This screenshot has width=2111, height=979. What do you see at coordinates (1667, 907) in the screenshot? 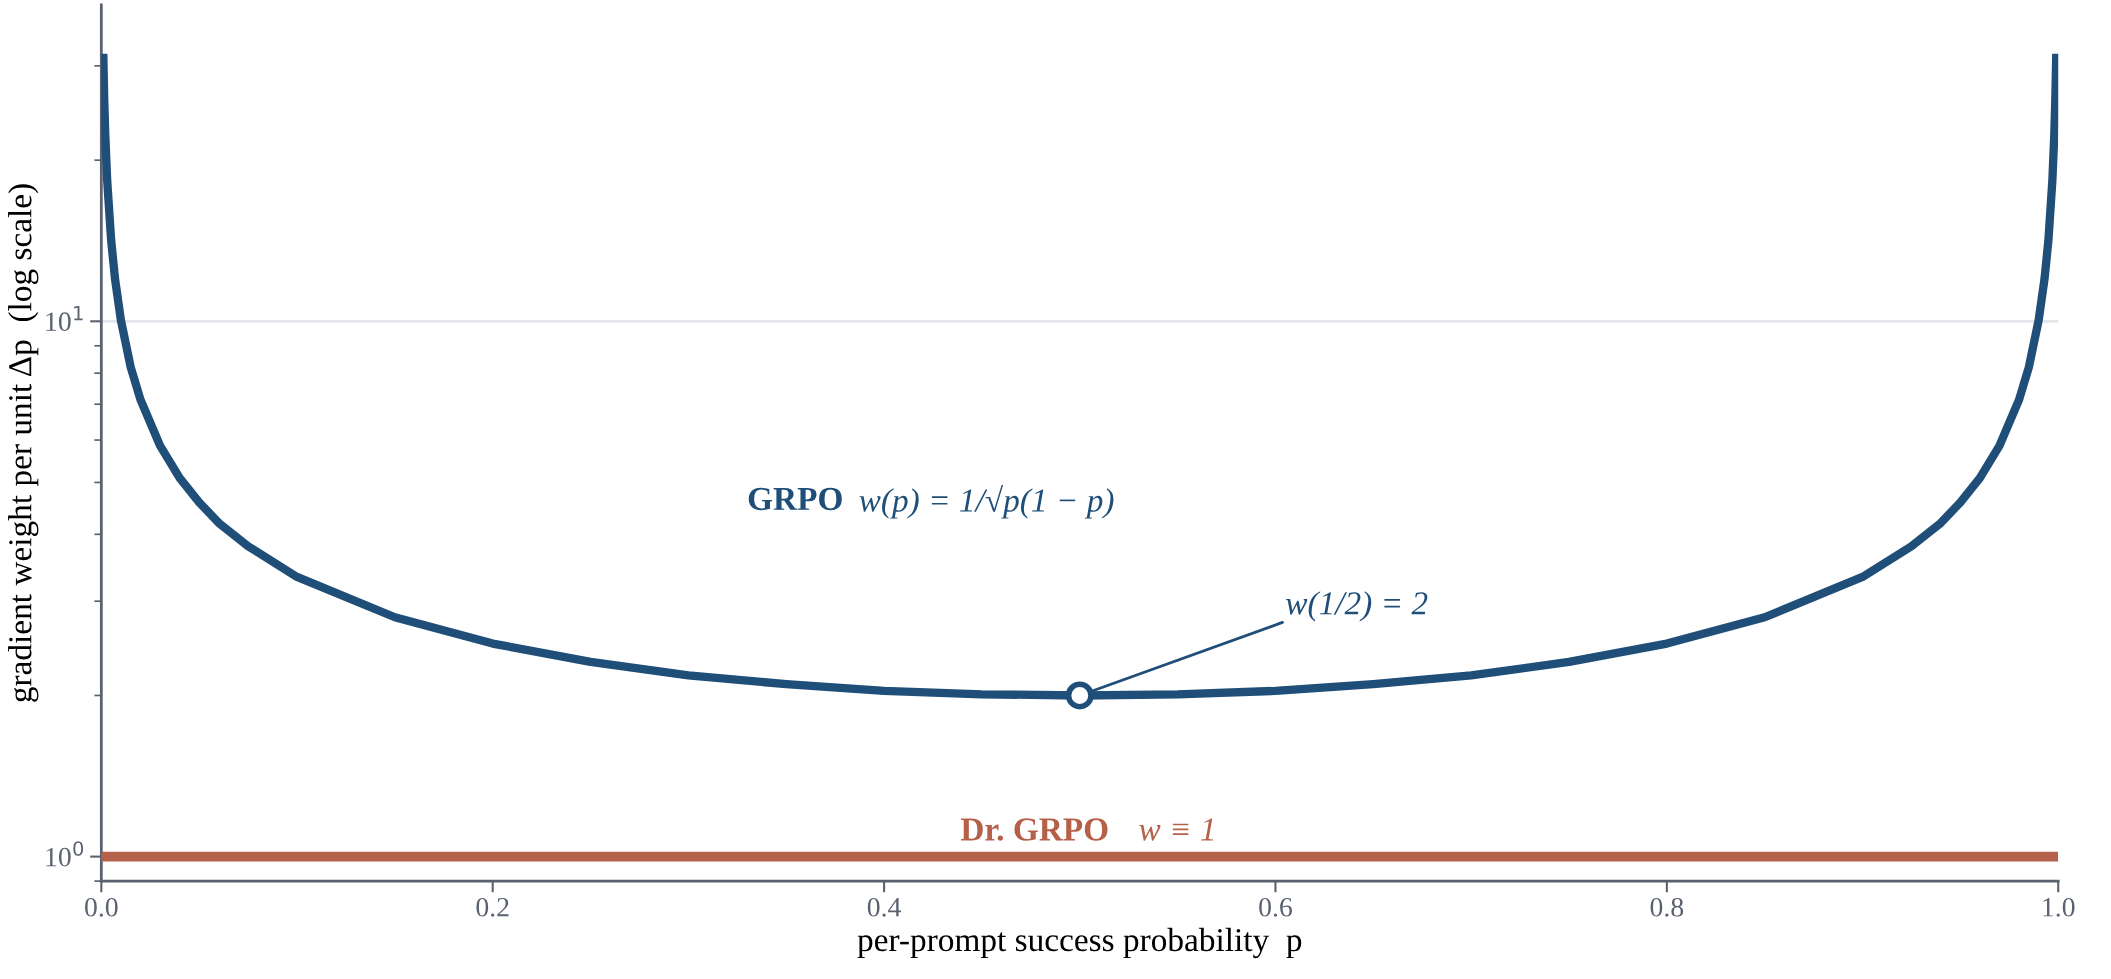
I see `x-tick-label: 0.8` at bounding box center [1667, 907].